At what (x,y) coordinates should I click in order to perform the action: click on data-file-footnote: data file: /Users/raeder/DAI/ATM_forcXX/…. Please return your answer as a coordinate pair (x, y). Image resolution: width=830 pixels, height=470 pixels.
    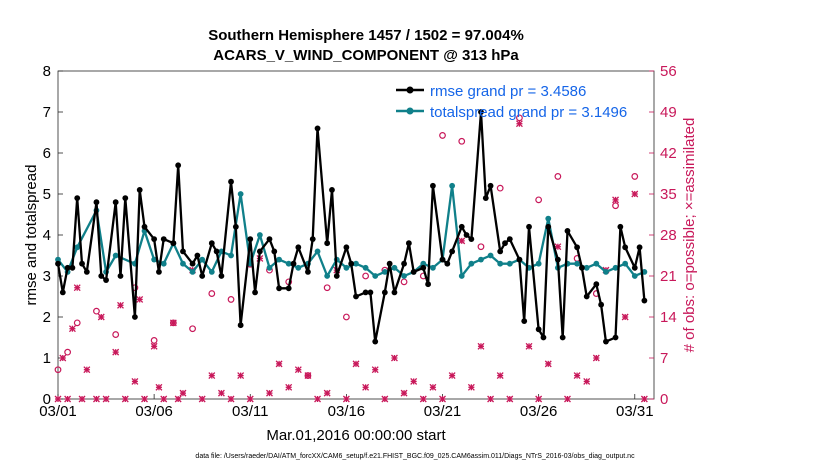
    Looking at the image, I should click on (415, 456).